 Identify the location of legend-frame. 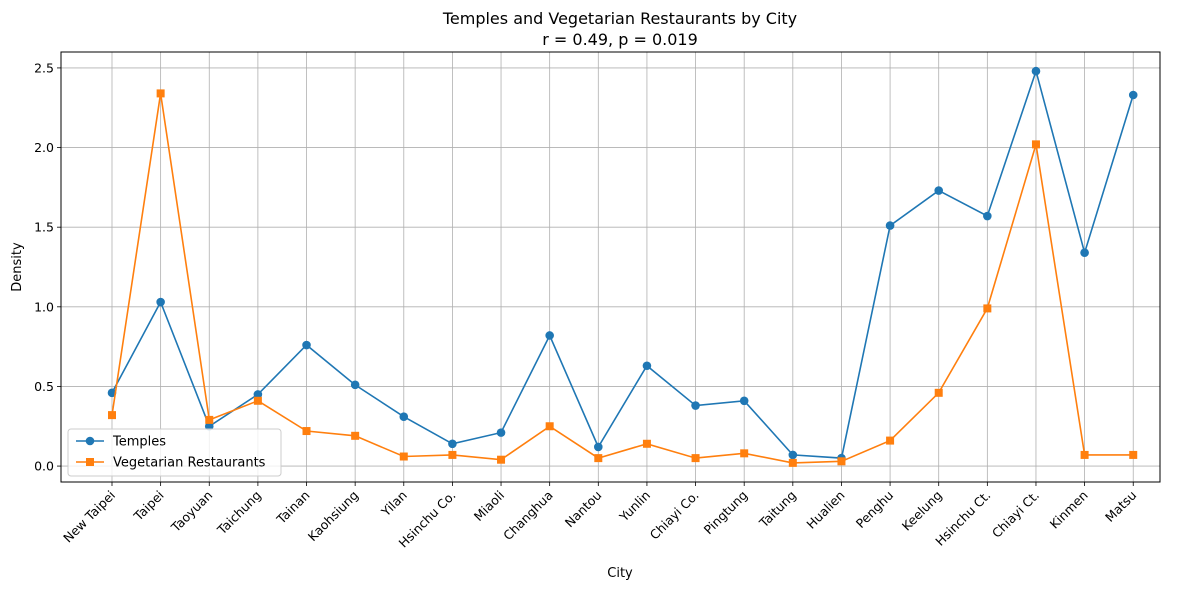
(174, 452).